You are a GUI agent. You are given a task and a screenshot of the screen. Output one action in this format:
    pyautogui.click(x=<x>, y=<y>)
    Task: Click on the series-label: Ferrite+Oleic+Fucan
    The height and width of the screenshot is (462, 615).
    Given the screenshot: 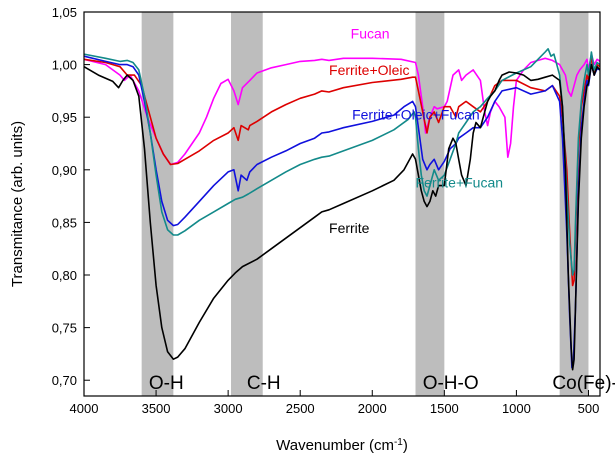 What is the action you would take?
    pyautogui.click(x=416, y=114)
    